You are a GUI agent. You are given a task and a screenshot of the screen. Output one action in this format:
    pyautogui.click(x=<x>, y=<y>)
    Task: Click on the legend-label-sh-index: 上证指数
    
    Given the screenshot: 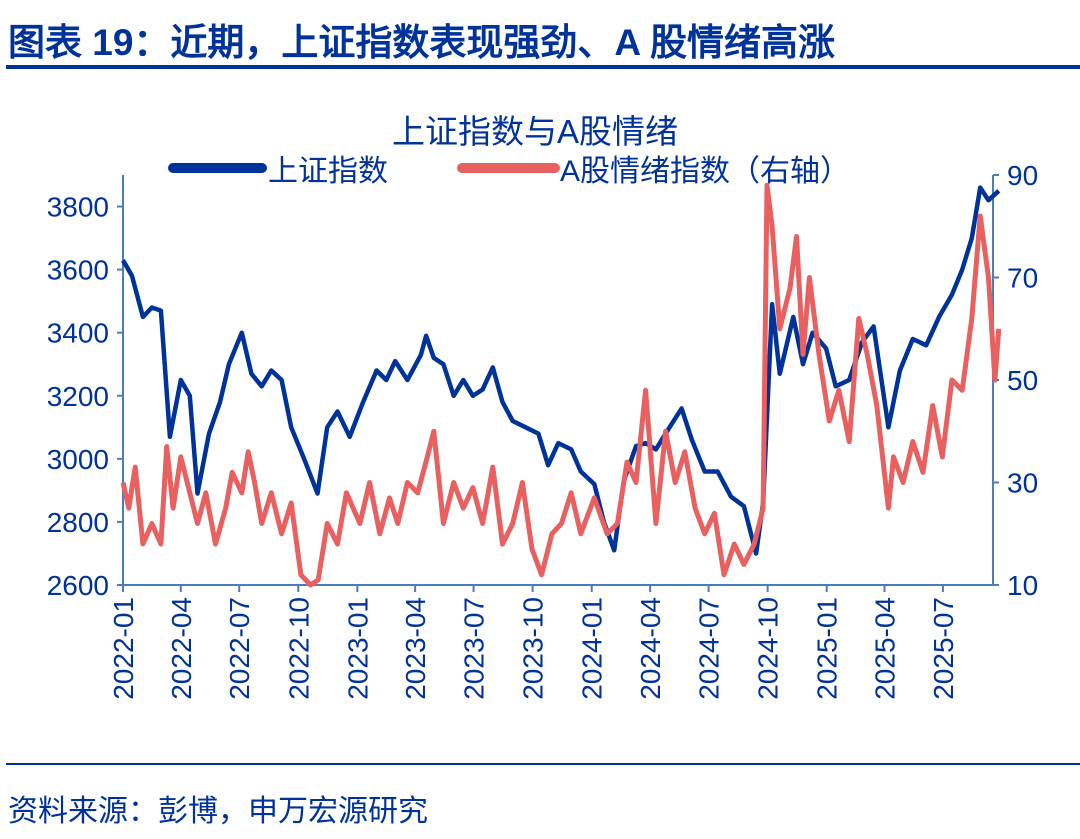 What is the action you would take?
    pyautogui.click(x=328, y=171)
    